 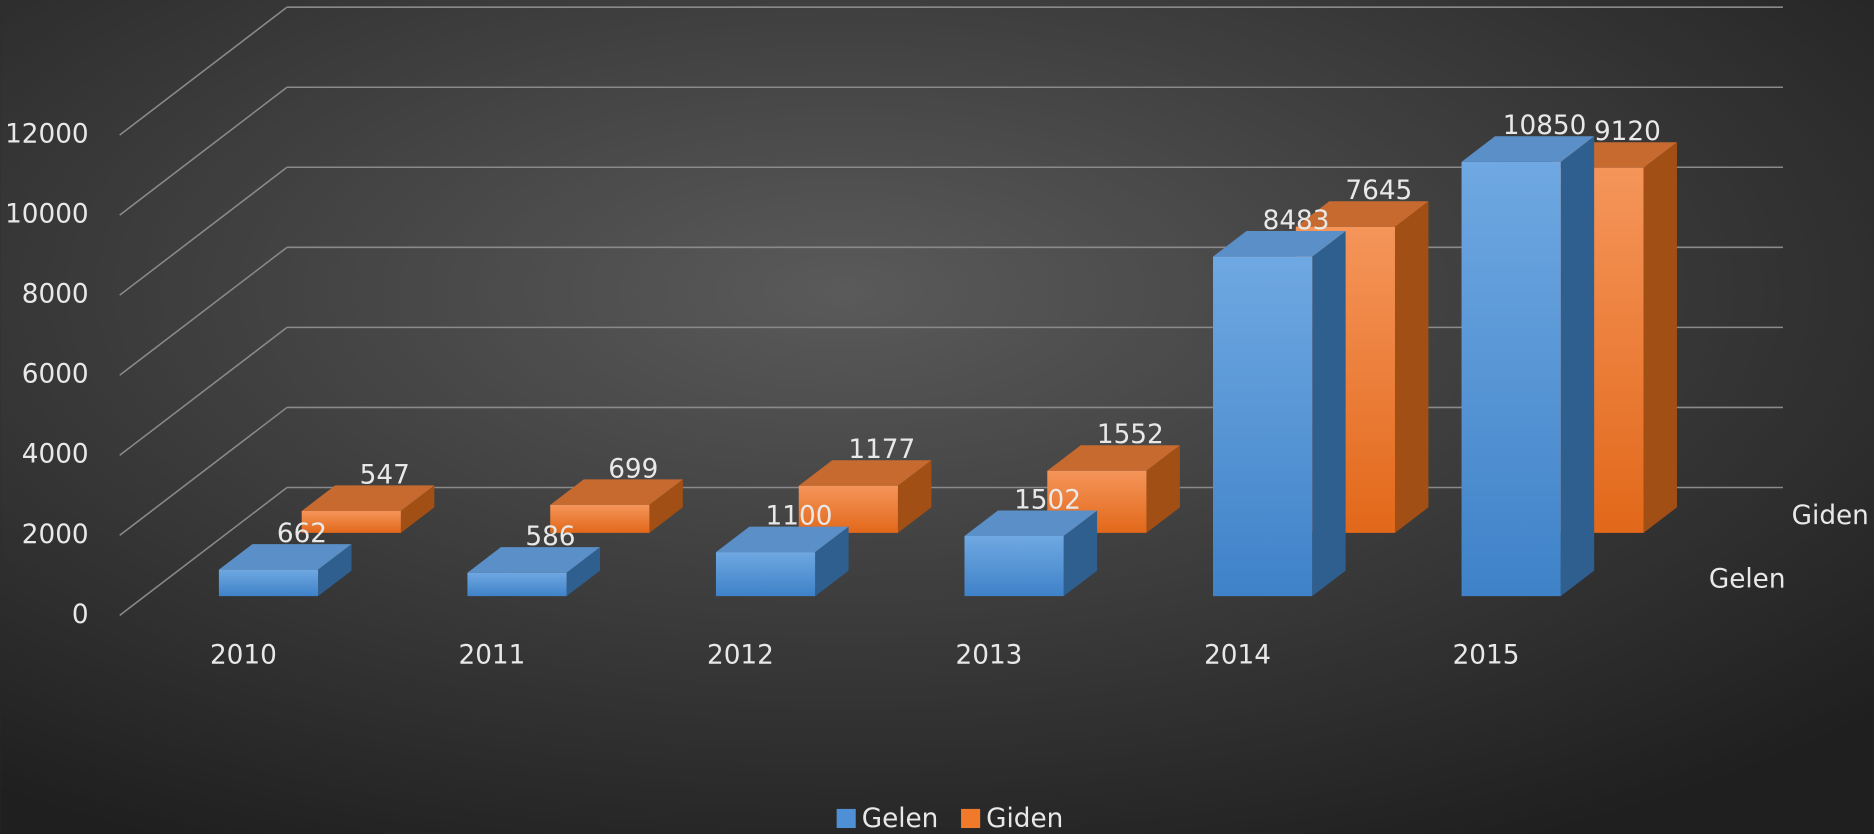 What do you see at coordinates (1486, 655) in the screenshot?
I see `x-tick-label: 2015` at bounding box center [1486, 655].